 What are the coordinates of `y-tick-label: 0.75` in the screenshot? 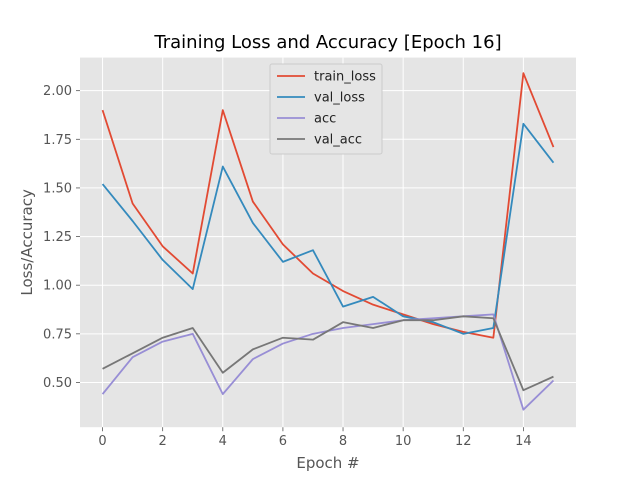 It's located at (57, 334).